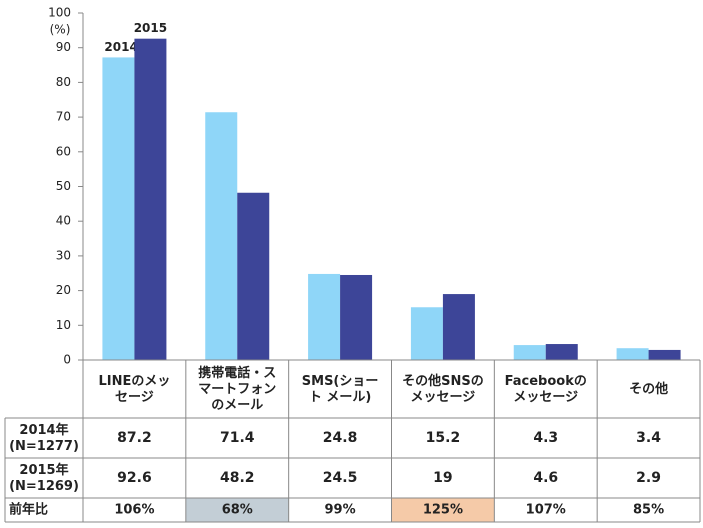  Describe the element at coordinates (63, 117) in the screenshot. I see `y-tick-label: 70` at that location.